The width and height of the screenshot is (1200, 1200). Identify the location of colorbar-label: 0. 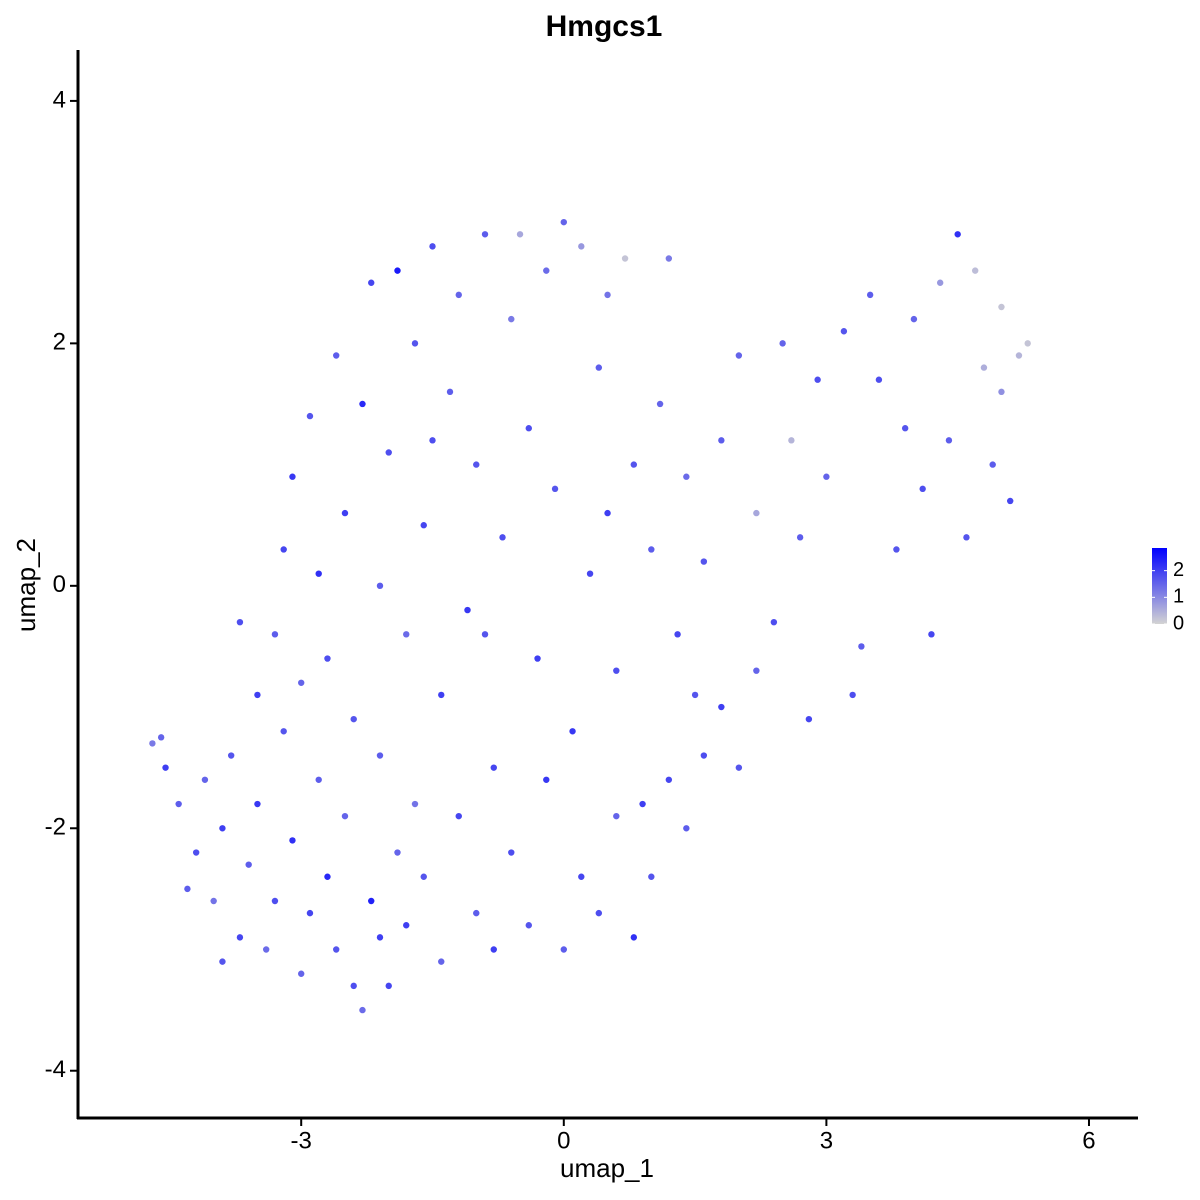
(1178, 623).